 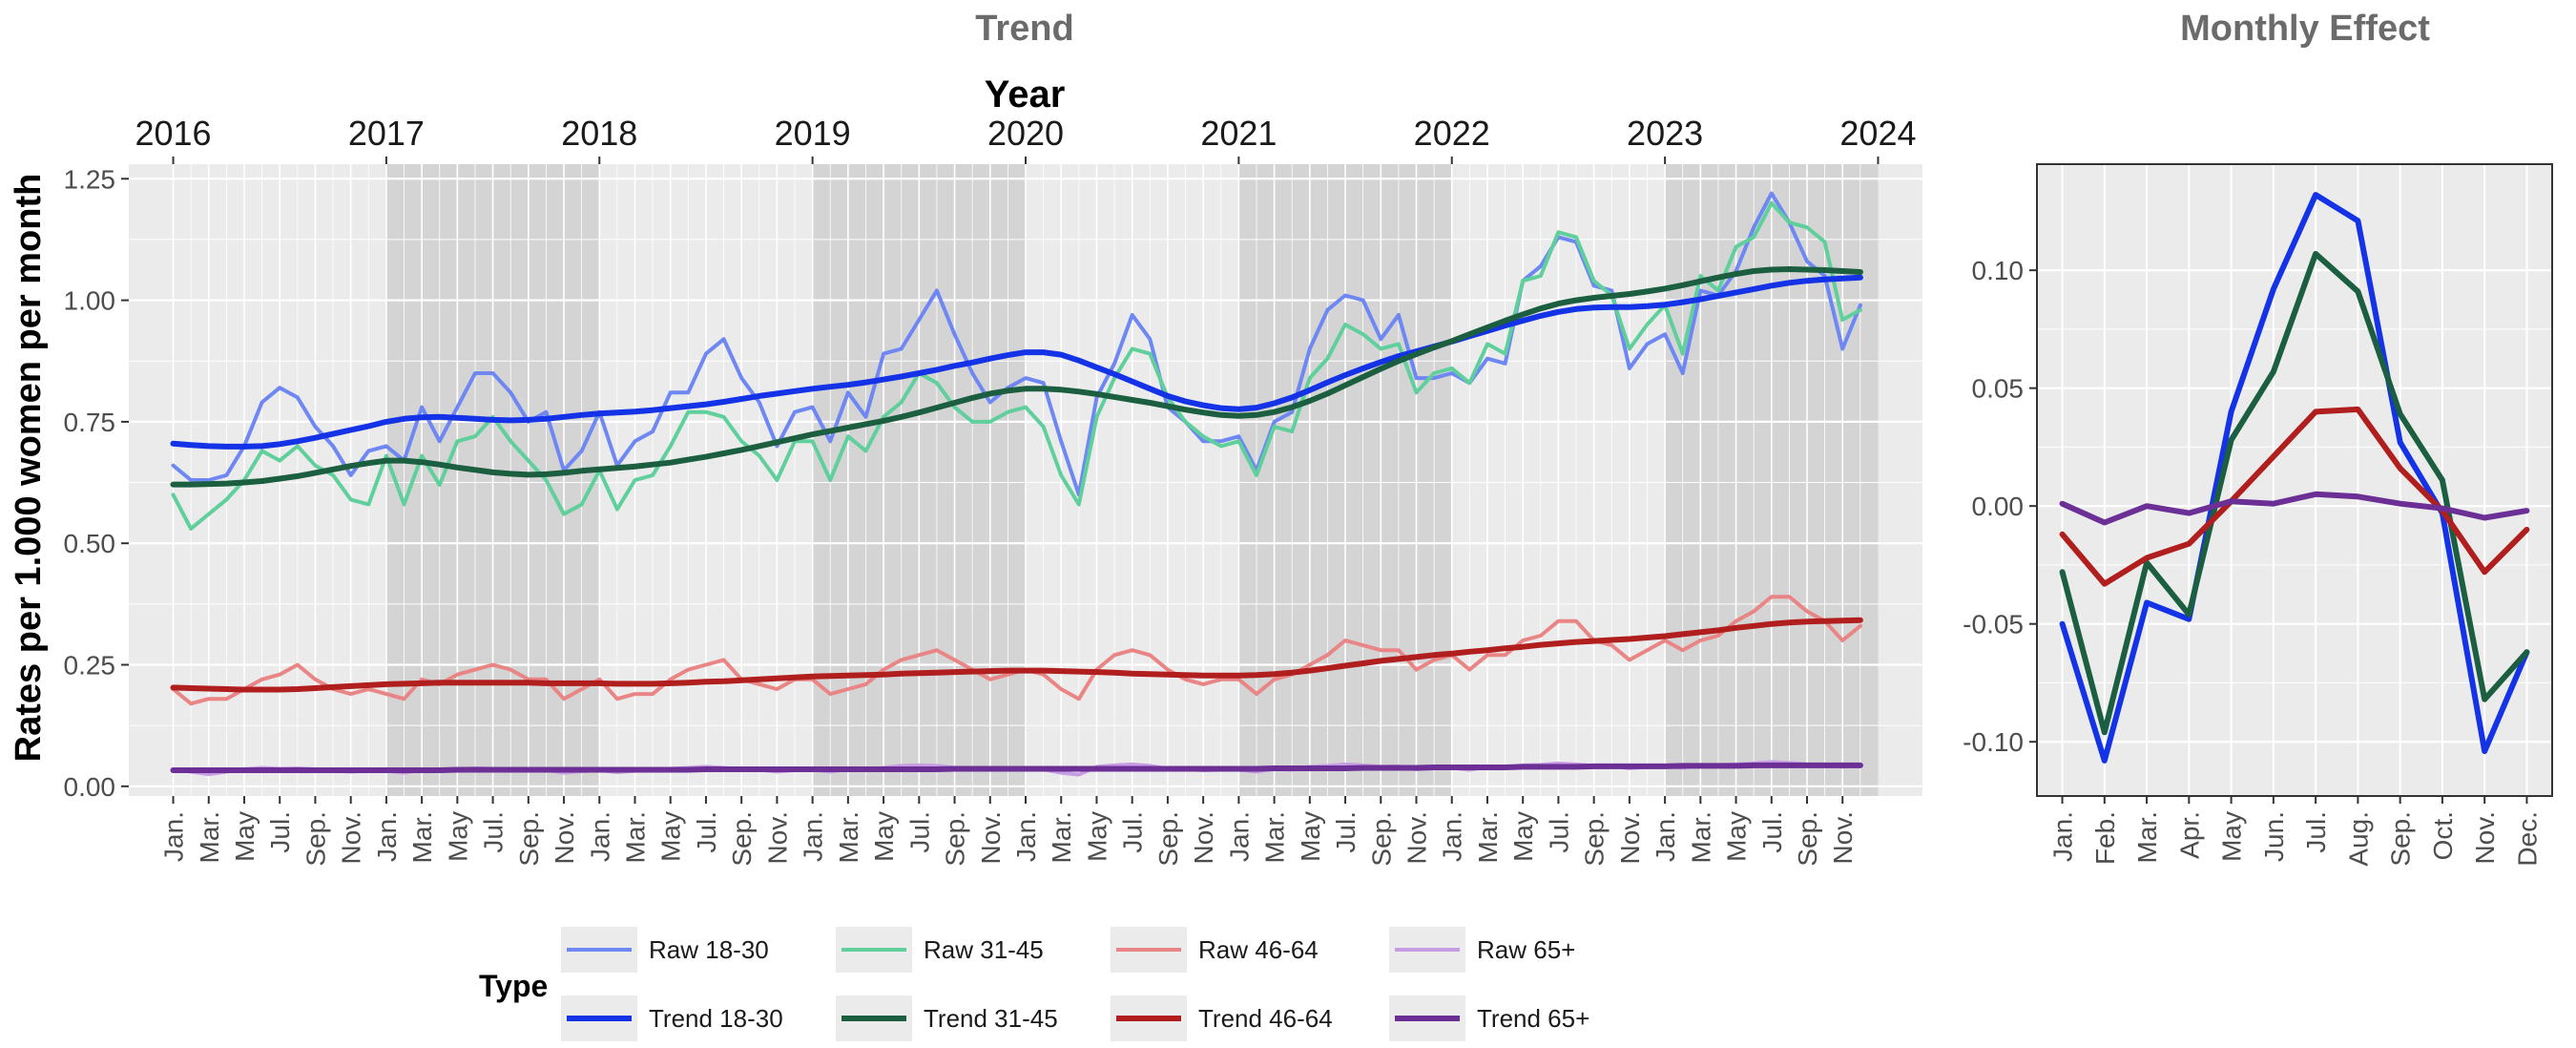 What do you see at coordinates (2189, 835) in the screenshot?
I see `month-tick-label: Apr.` at bounding box center [2189, 835].